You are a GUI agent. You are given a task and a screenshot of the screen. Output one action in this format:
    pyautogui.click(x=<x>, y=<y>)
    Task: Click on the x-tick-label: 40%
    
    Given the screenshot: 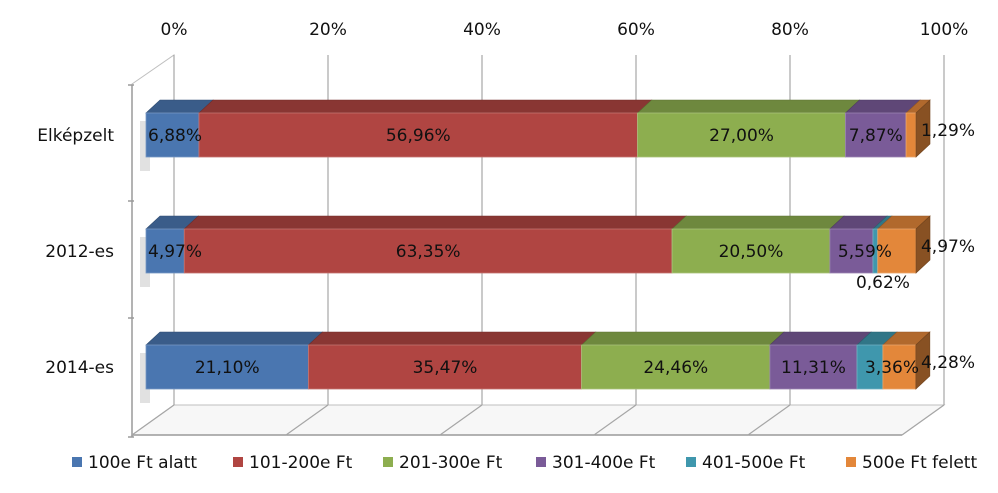 What is the action you would take?
    pyautogui.click(x=482, y=30)
    